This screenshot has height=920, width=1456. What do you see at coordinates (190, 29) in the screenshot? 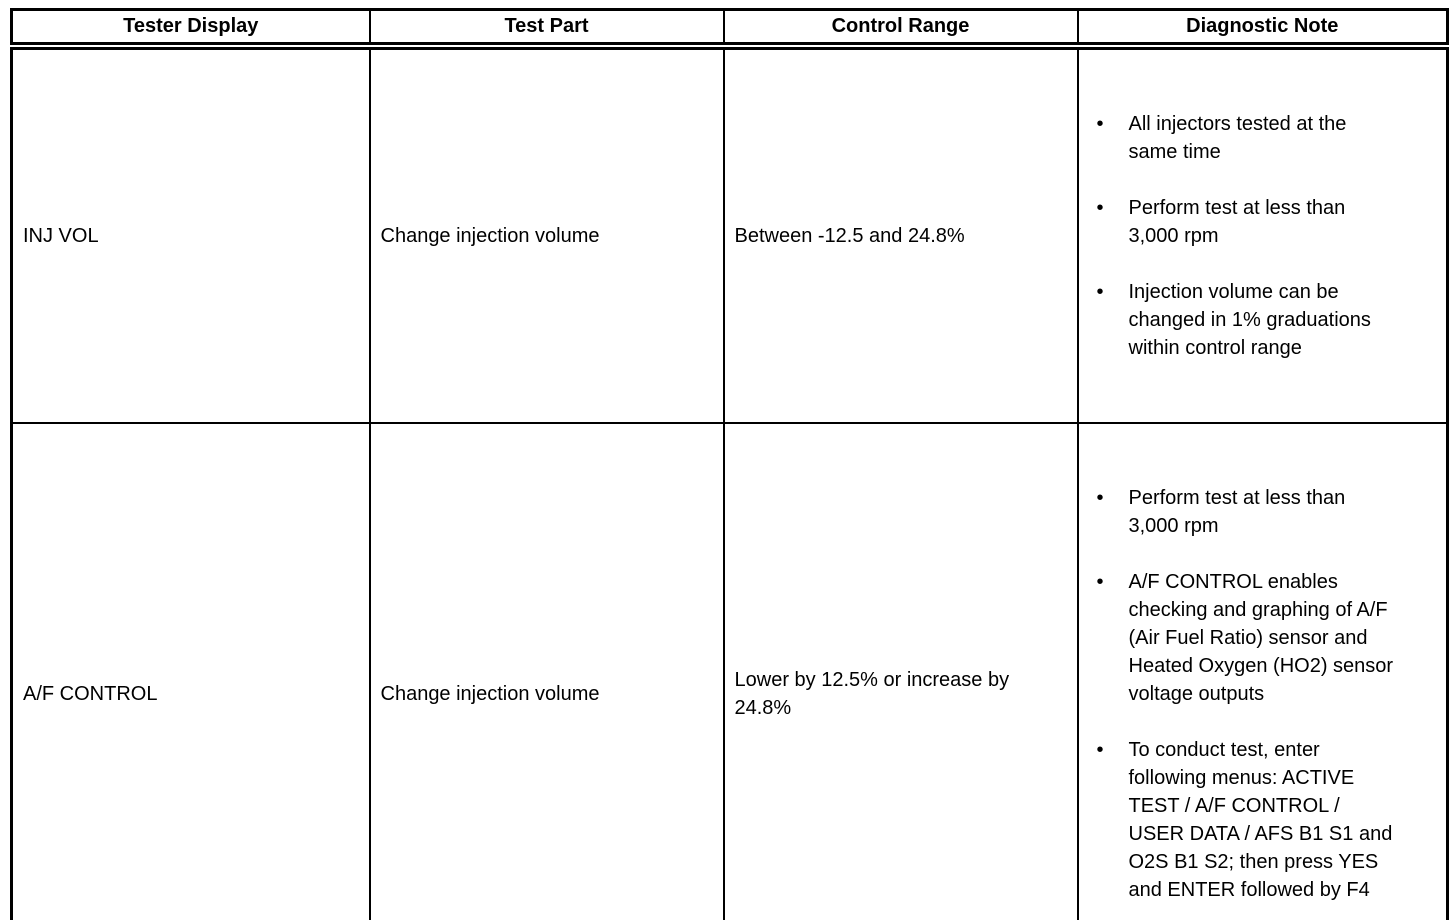
I see `header-tester-display: Tester Display` at bounding box center [190, 29].